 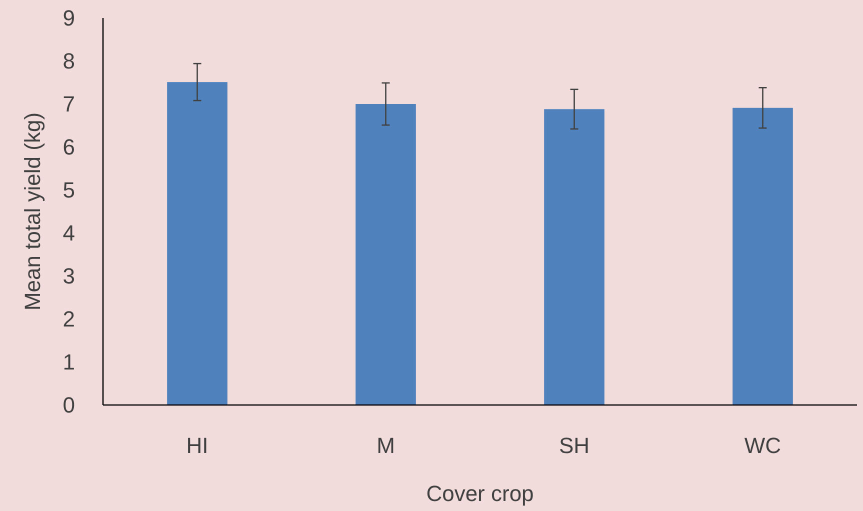 I want to click on y-tick-label: 5, so click(x=68, y=190).